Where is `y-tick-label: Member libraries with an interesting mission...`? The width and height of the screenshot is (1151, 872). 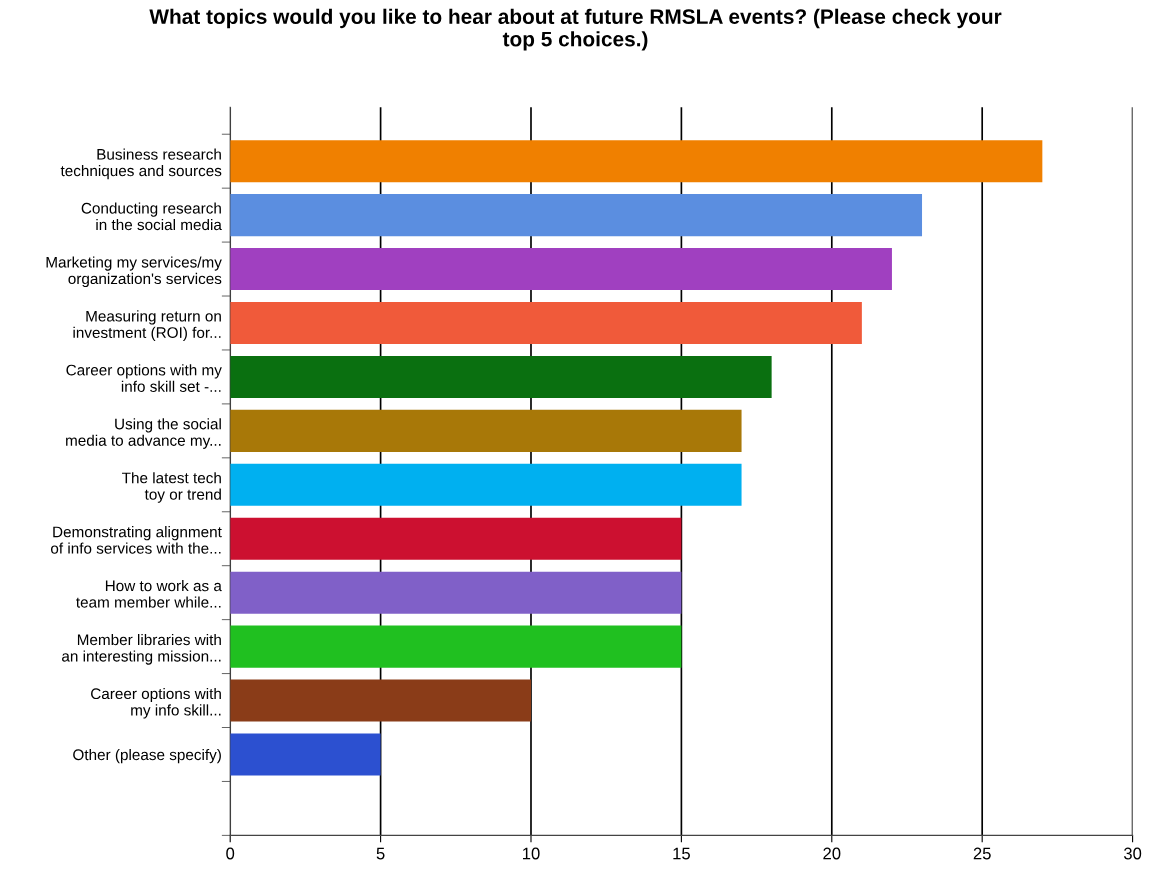
y-tick-label: Member libraries with an interesting mission... is located at coordinates (141, 649).